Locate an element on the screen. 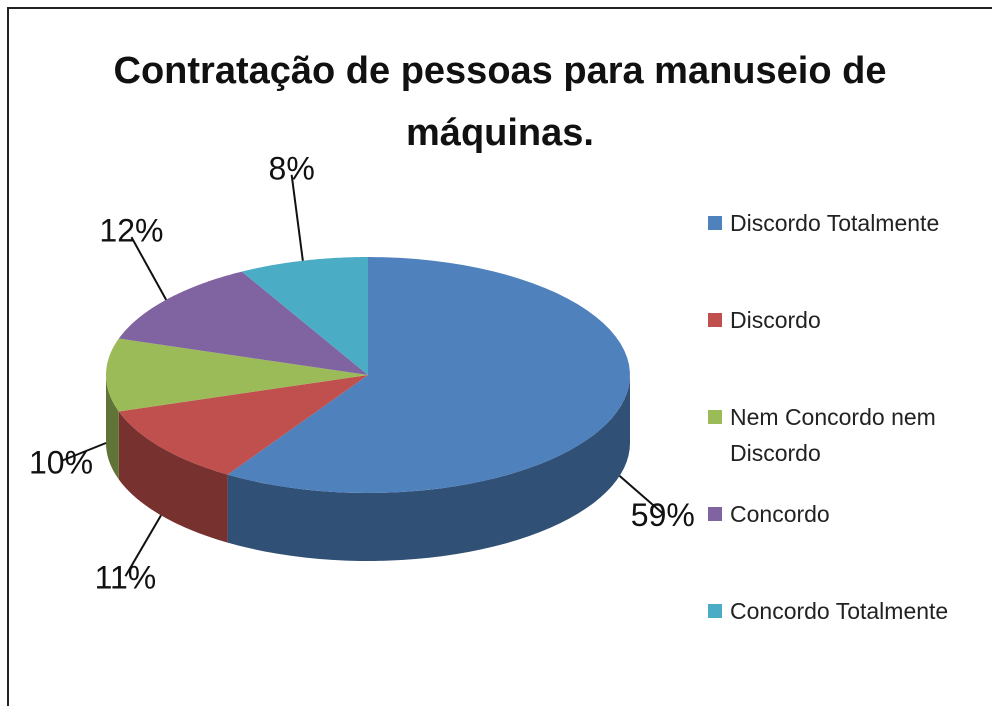 This screenshot has width=992, height=706. legend-item: Discordo is located at coordinates (843, 350).